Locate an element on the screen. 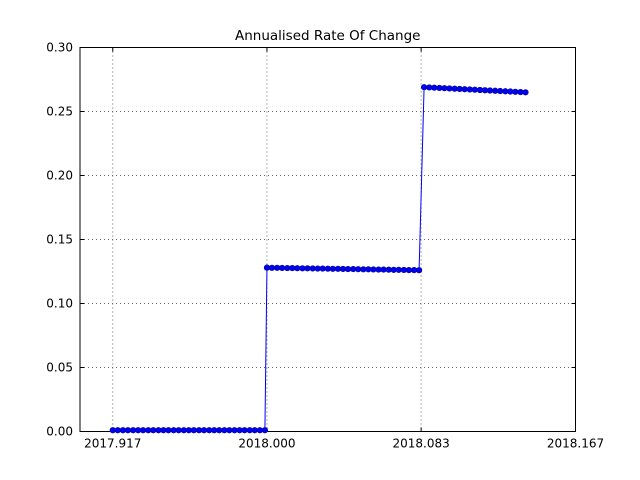 The image size is (640, 480). y-tick-label: 0.25 is located at coordinates (59, 112).